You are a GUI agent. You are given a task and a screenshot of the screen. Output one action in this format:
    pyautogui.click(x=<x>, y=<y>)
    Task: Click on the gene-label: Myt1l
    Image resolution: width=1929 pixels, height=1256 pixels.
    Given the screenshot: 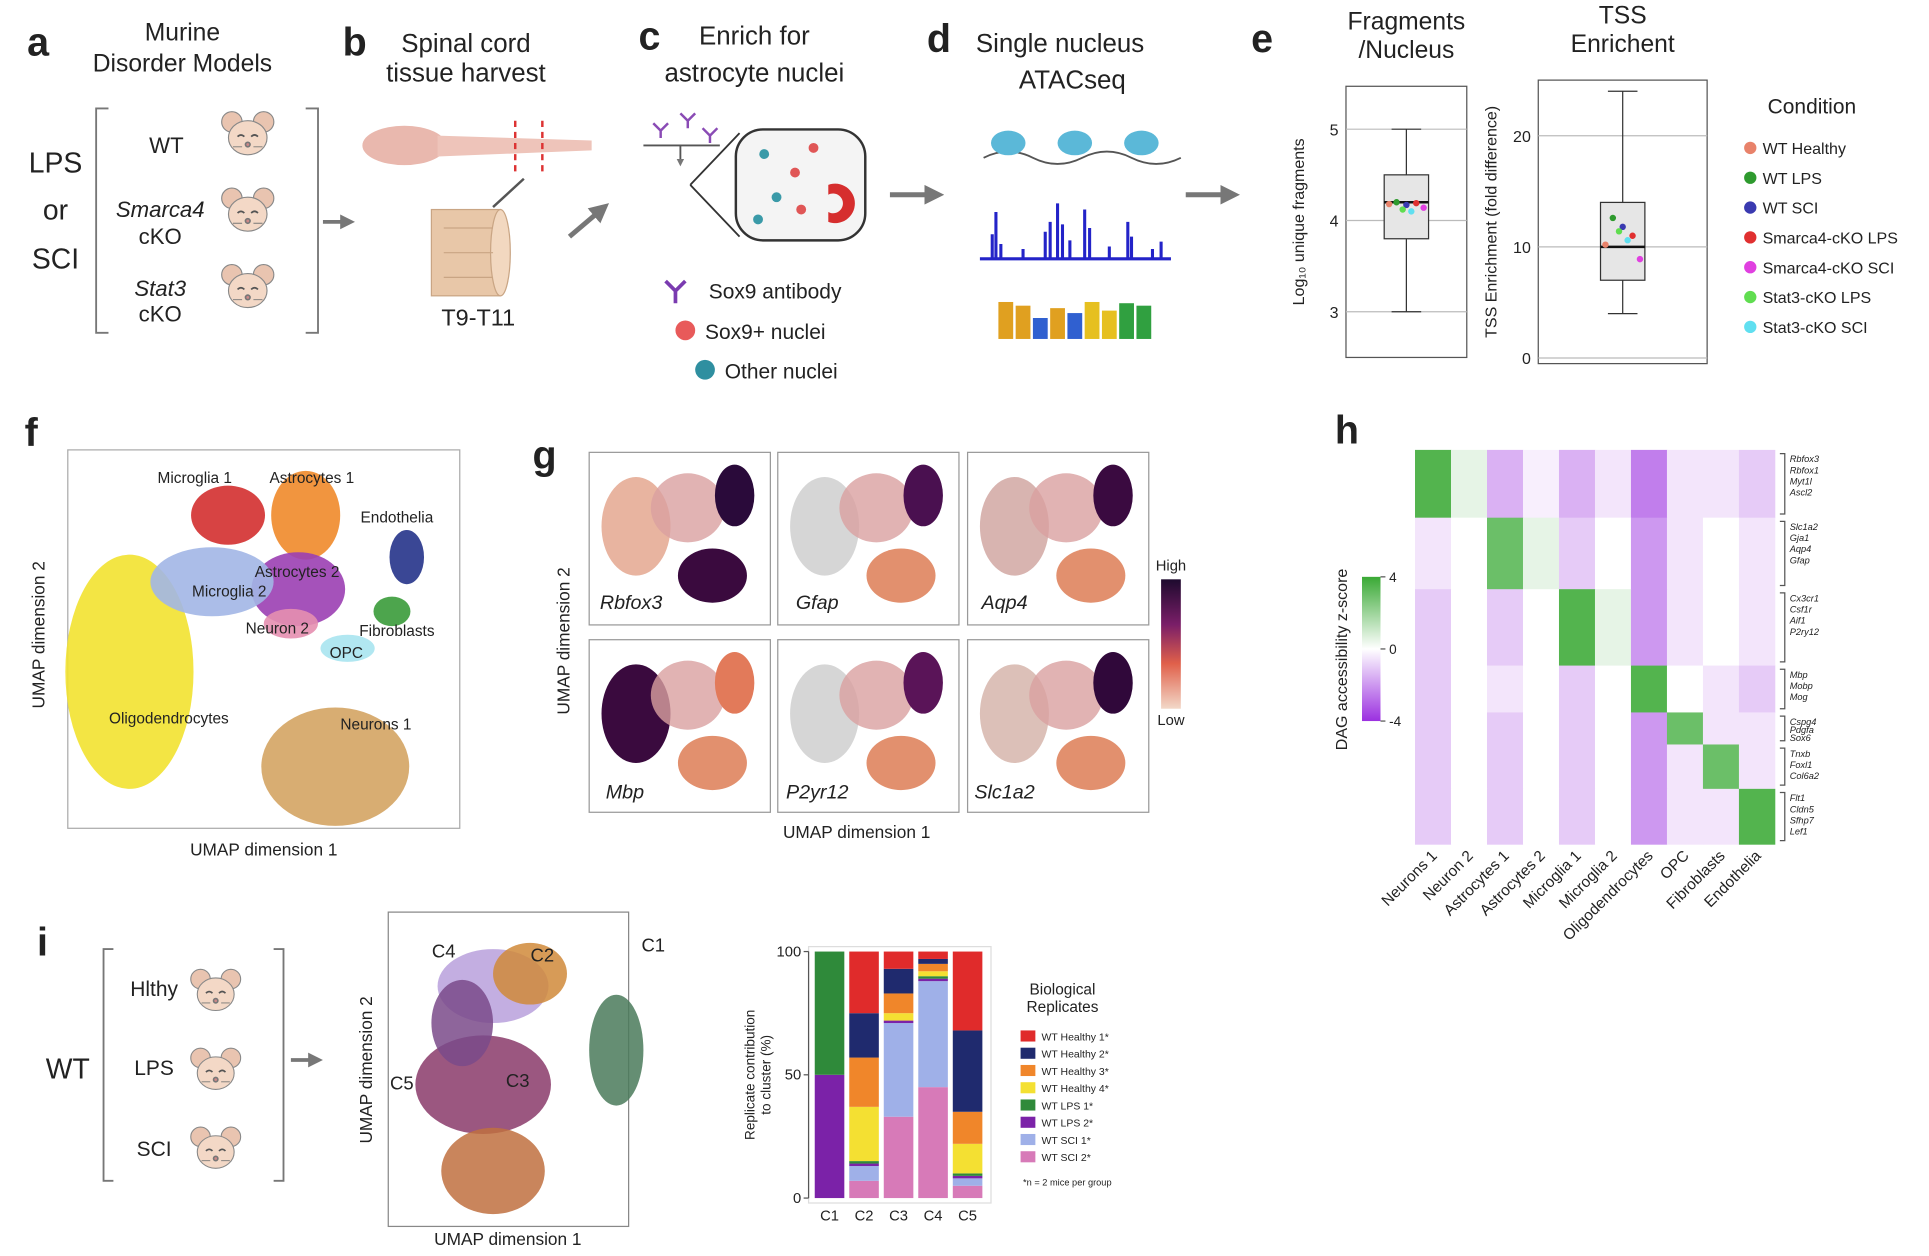 What is the action you would take?
    pyautogui.click(x=1801, y=481)
    